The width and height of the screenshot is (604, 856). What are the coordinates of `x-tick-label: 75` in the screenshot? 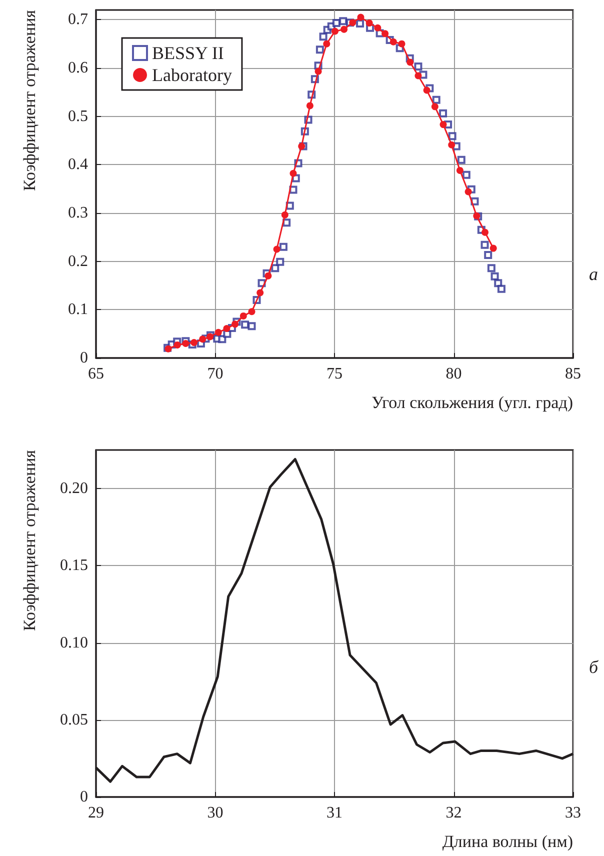 It's located at (334, 374).